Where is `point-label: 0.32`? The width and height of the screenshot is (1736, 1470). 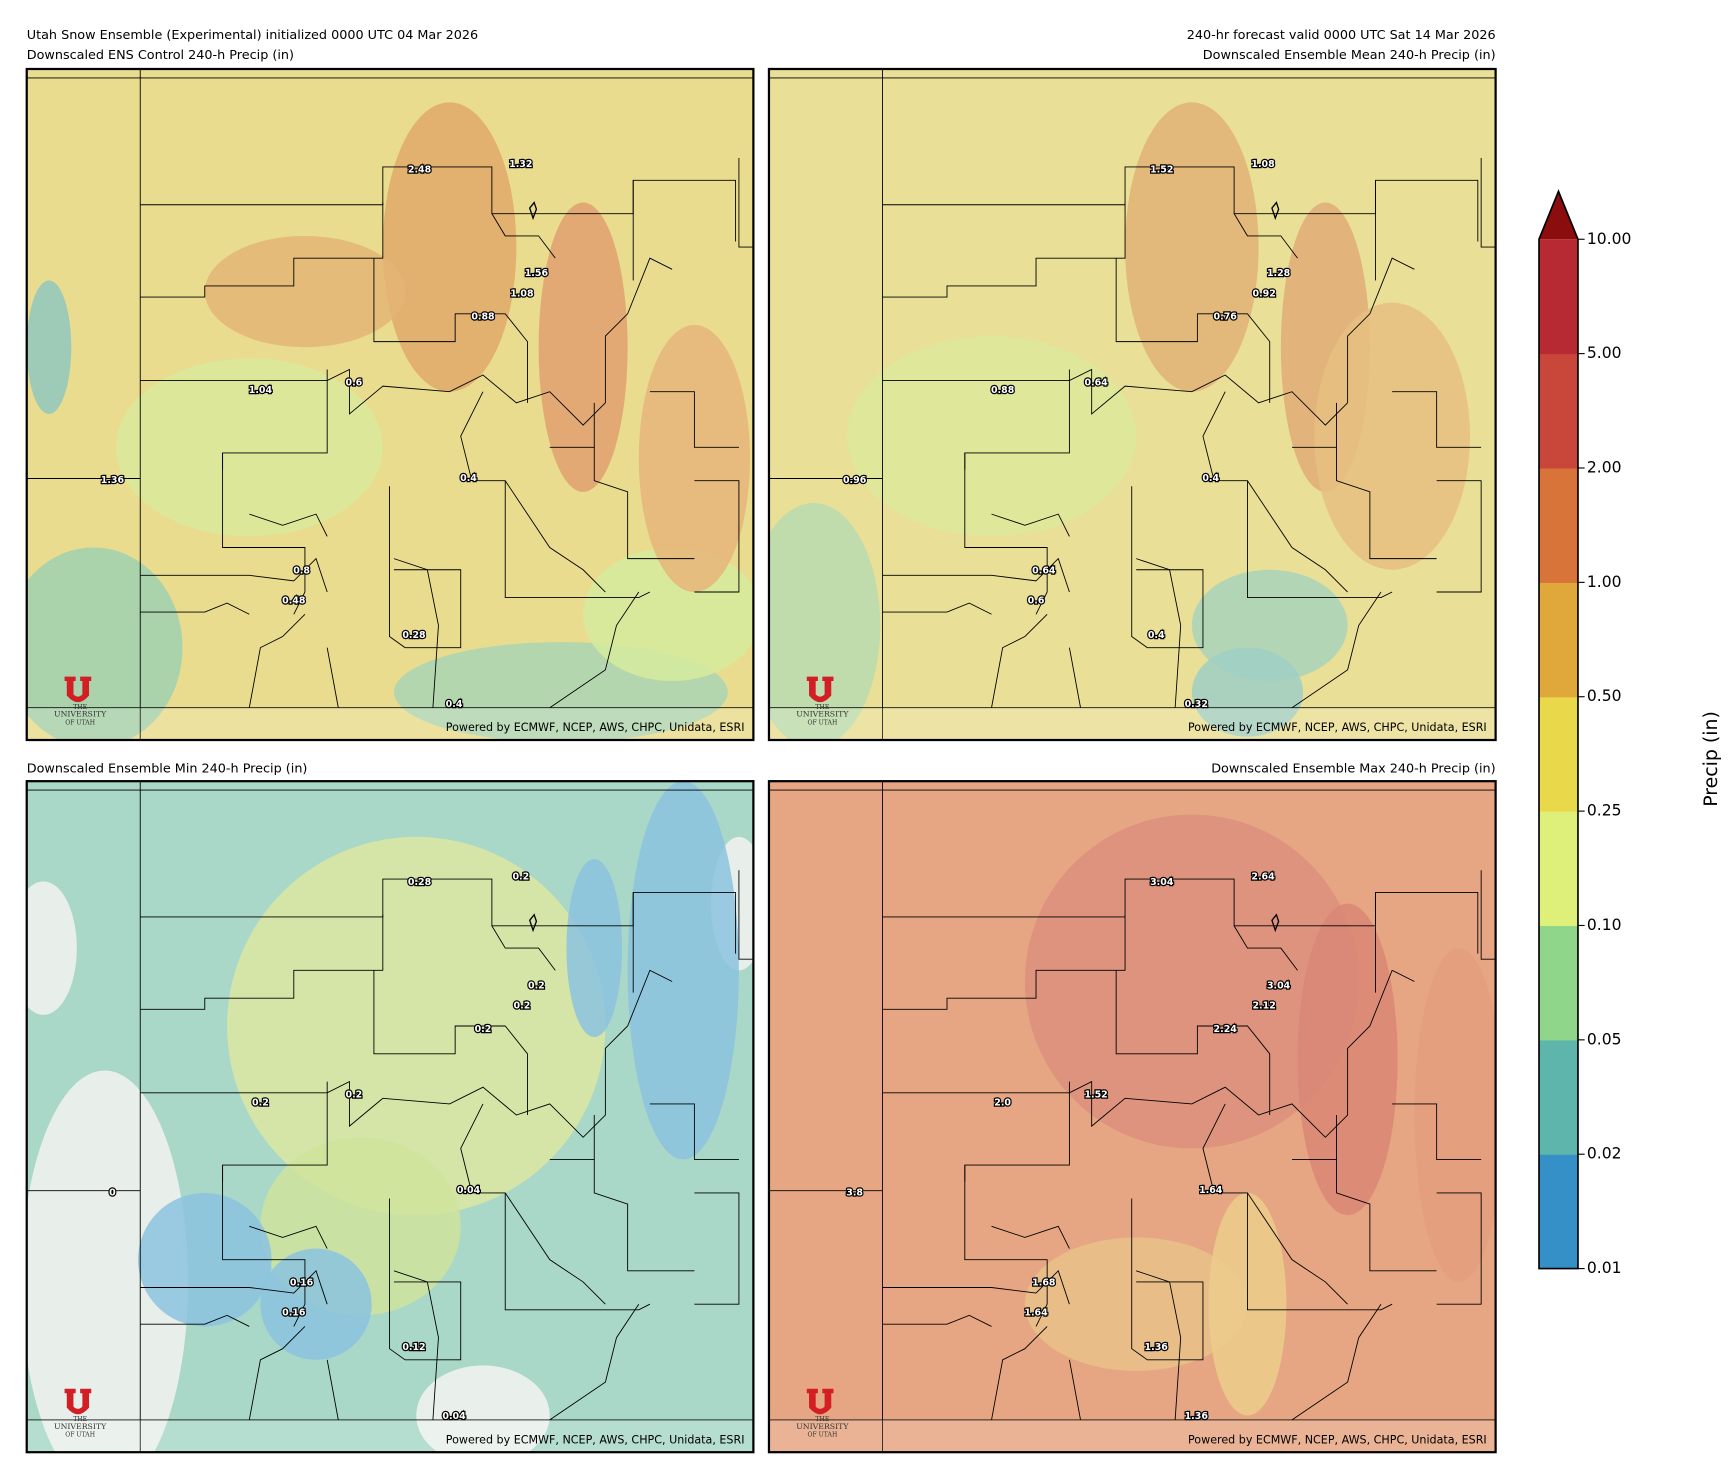 point-label: 0.32 is located at coordinates (1196, 704).